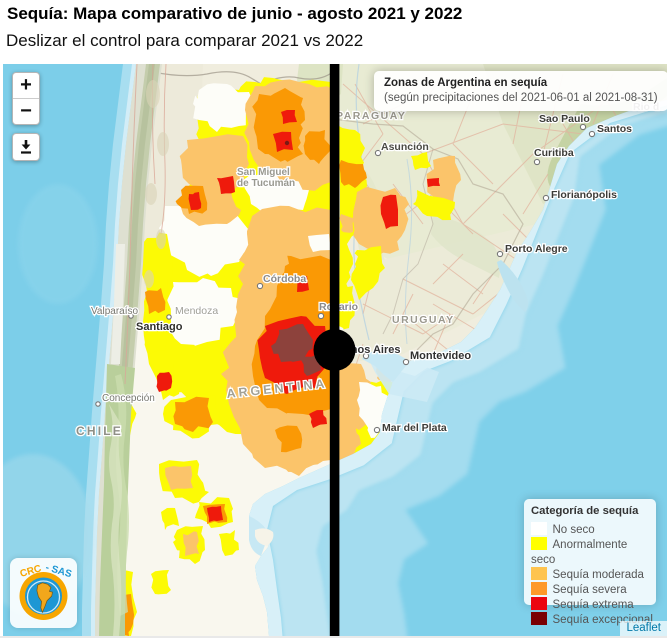 This screenshot has width=667, height=638. Describe the element at coordinates (564, 119) in the screenshot. I see `svg-text: Sao Paulo` at that location.